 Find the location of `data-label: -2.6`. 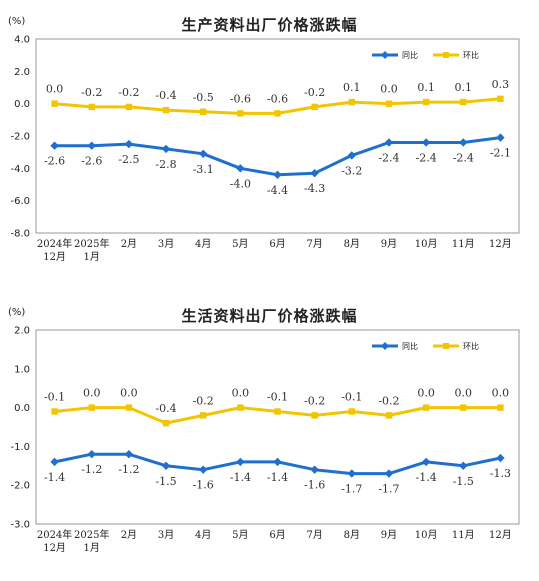

data-label: -2.6 is located at coordinates (54, 161).